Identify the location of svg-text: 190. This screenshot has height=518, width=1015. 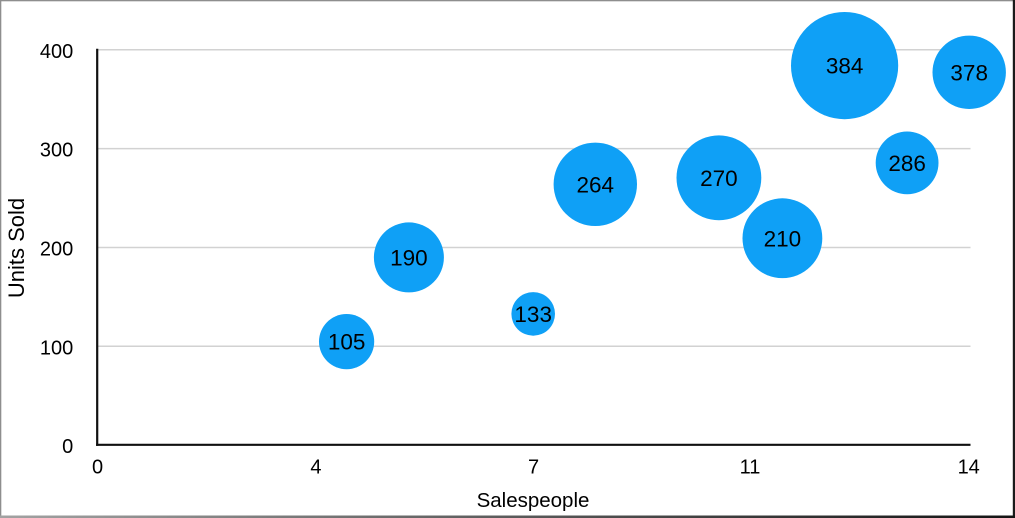
(409, 258).